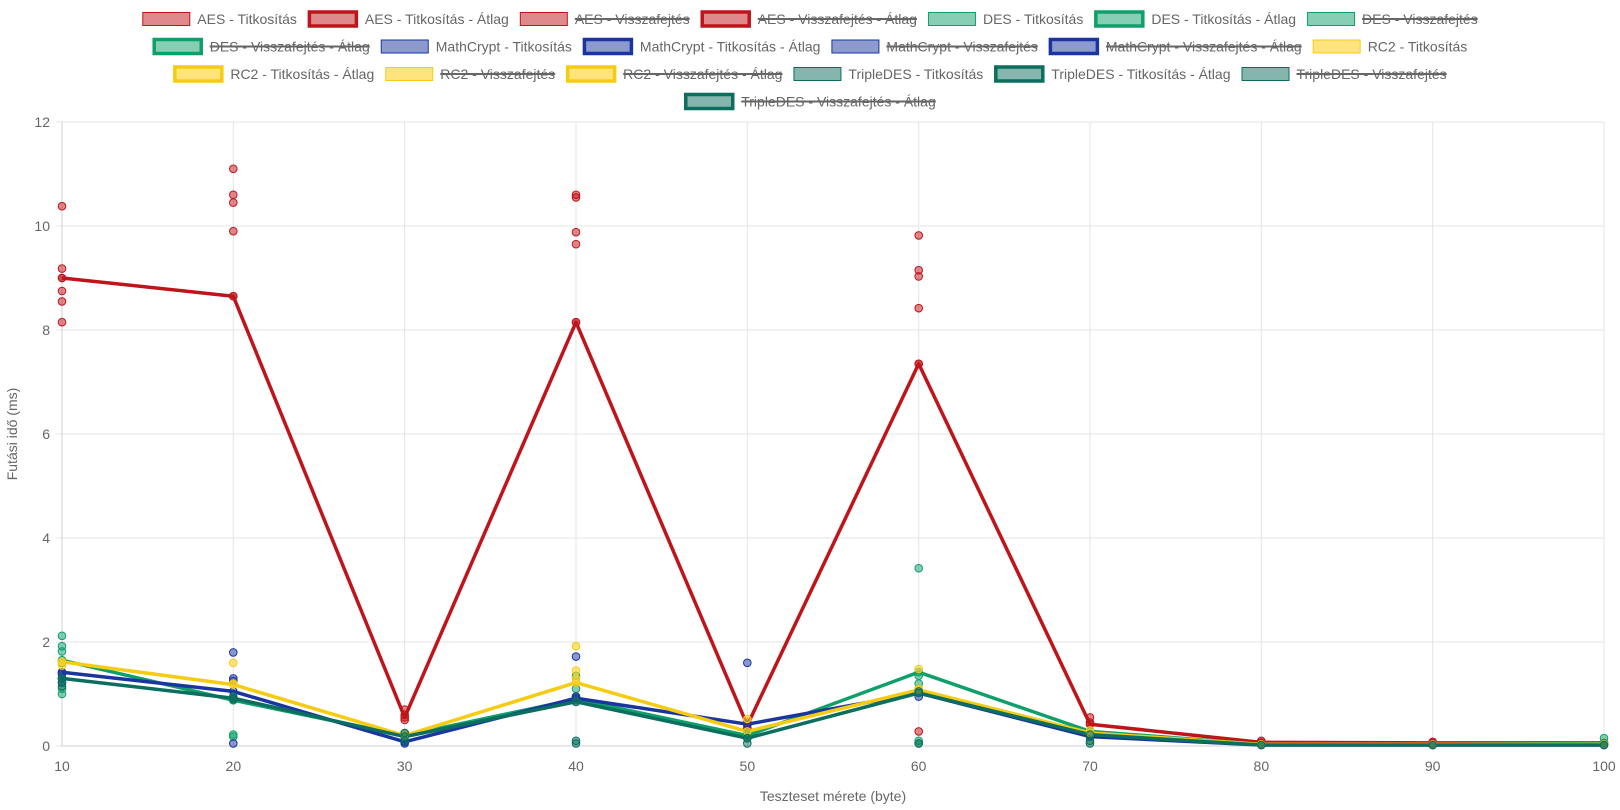  What do you see at coordinates (1604, 766) in the screenshot?
I see `x-tick-label: 100` at bounding box center [1604, 766].